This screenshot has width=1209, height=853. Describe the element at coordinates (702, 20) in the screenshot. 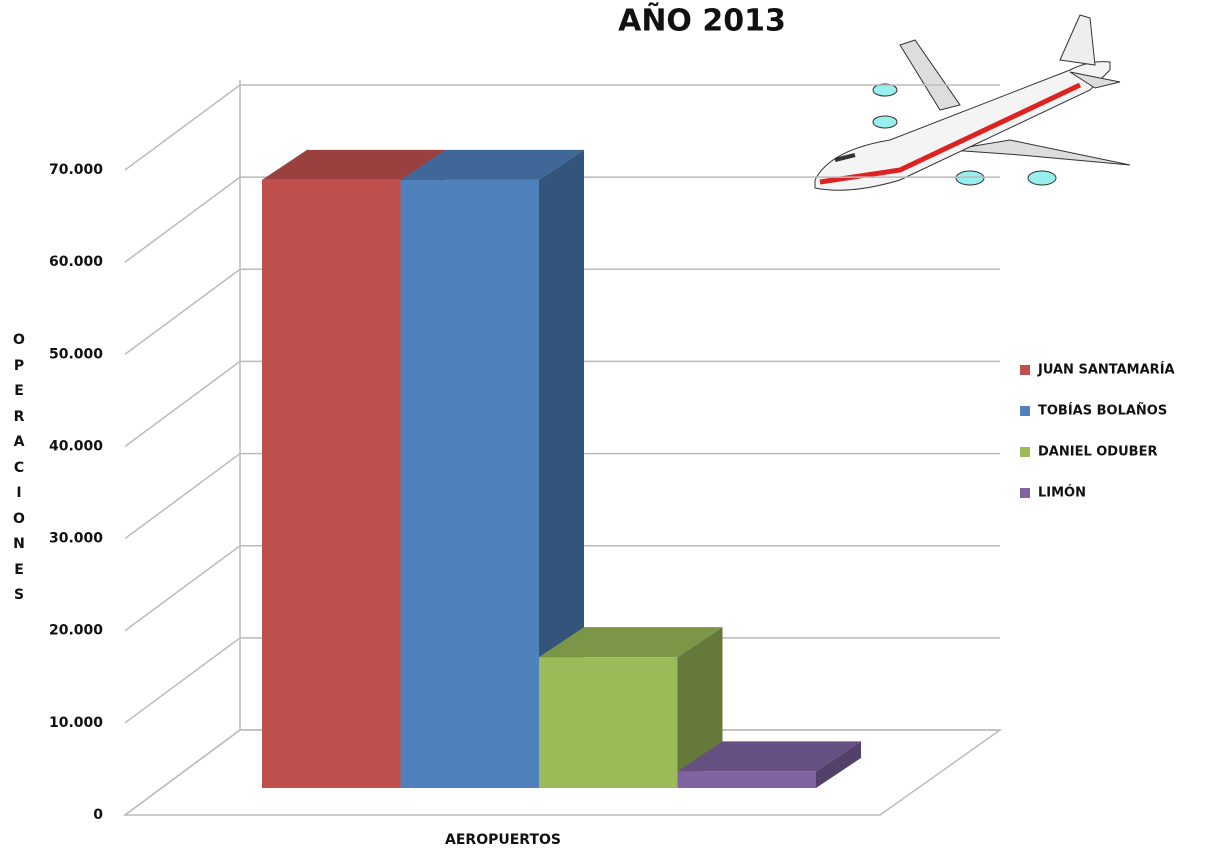

I see `chart-title: AÑO 2013` at that location.